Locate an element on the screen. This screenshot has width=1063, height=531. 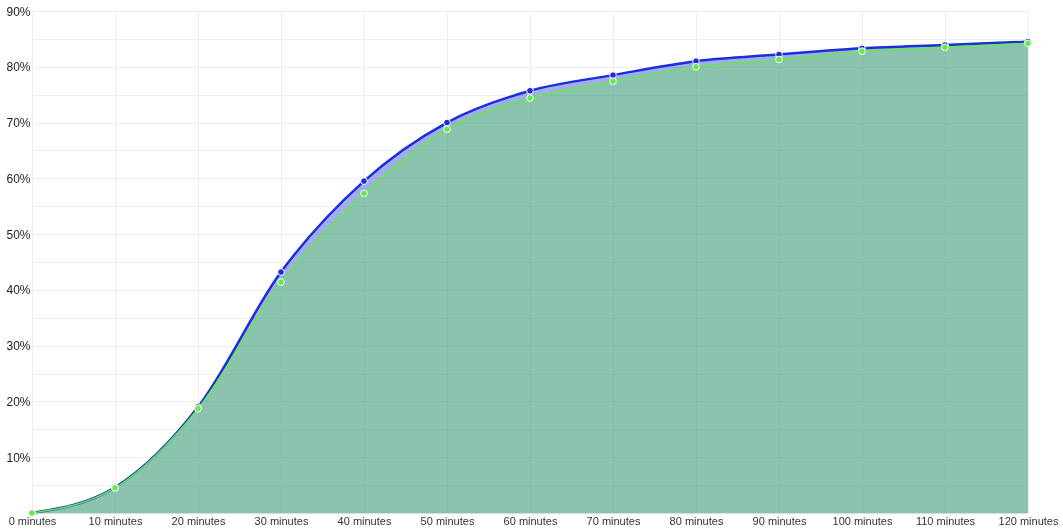
y-tick-label: 90% is located at coordinates (18, 11).